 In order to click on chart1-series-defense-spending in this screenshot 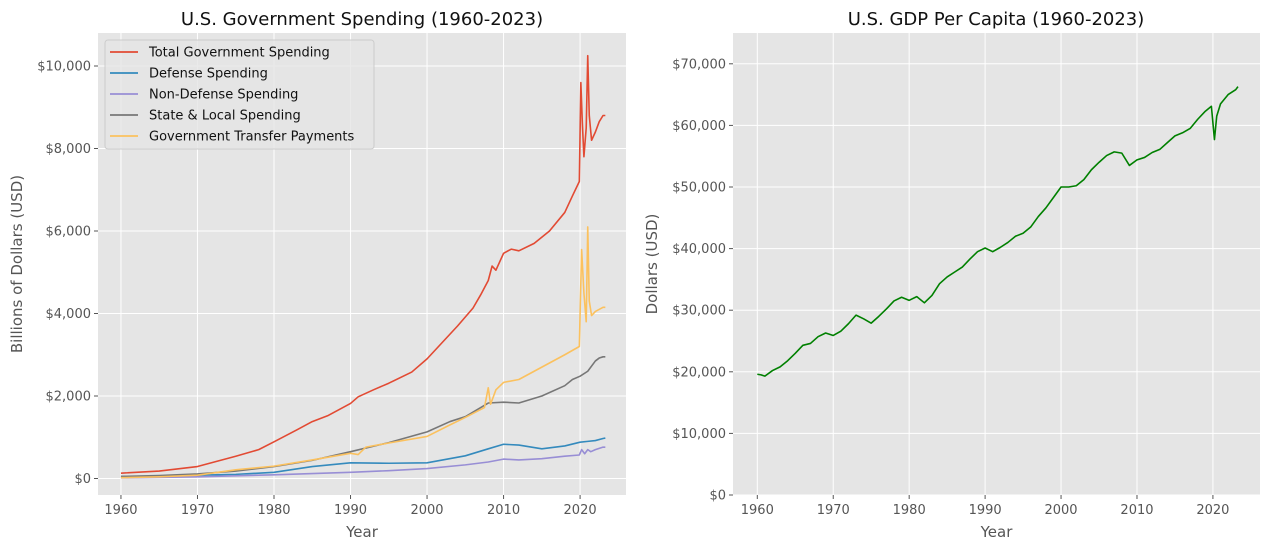, I will do `click(363, 457)`.